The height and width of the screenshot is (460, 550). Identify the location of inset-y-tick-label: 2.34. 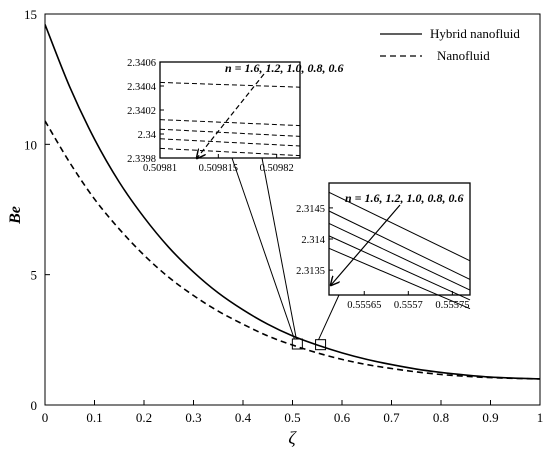
(147, 135).